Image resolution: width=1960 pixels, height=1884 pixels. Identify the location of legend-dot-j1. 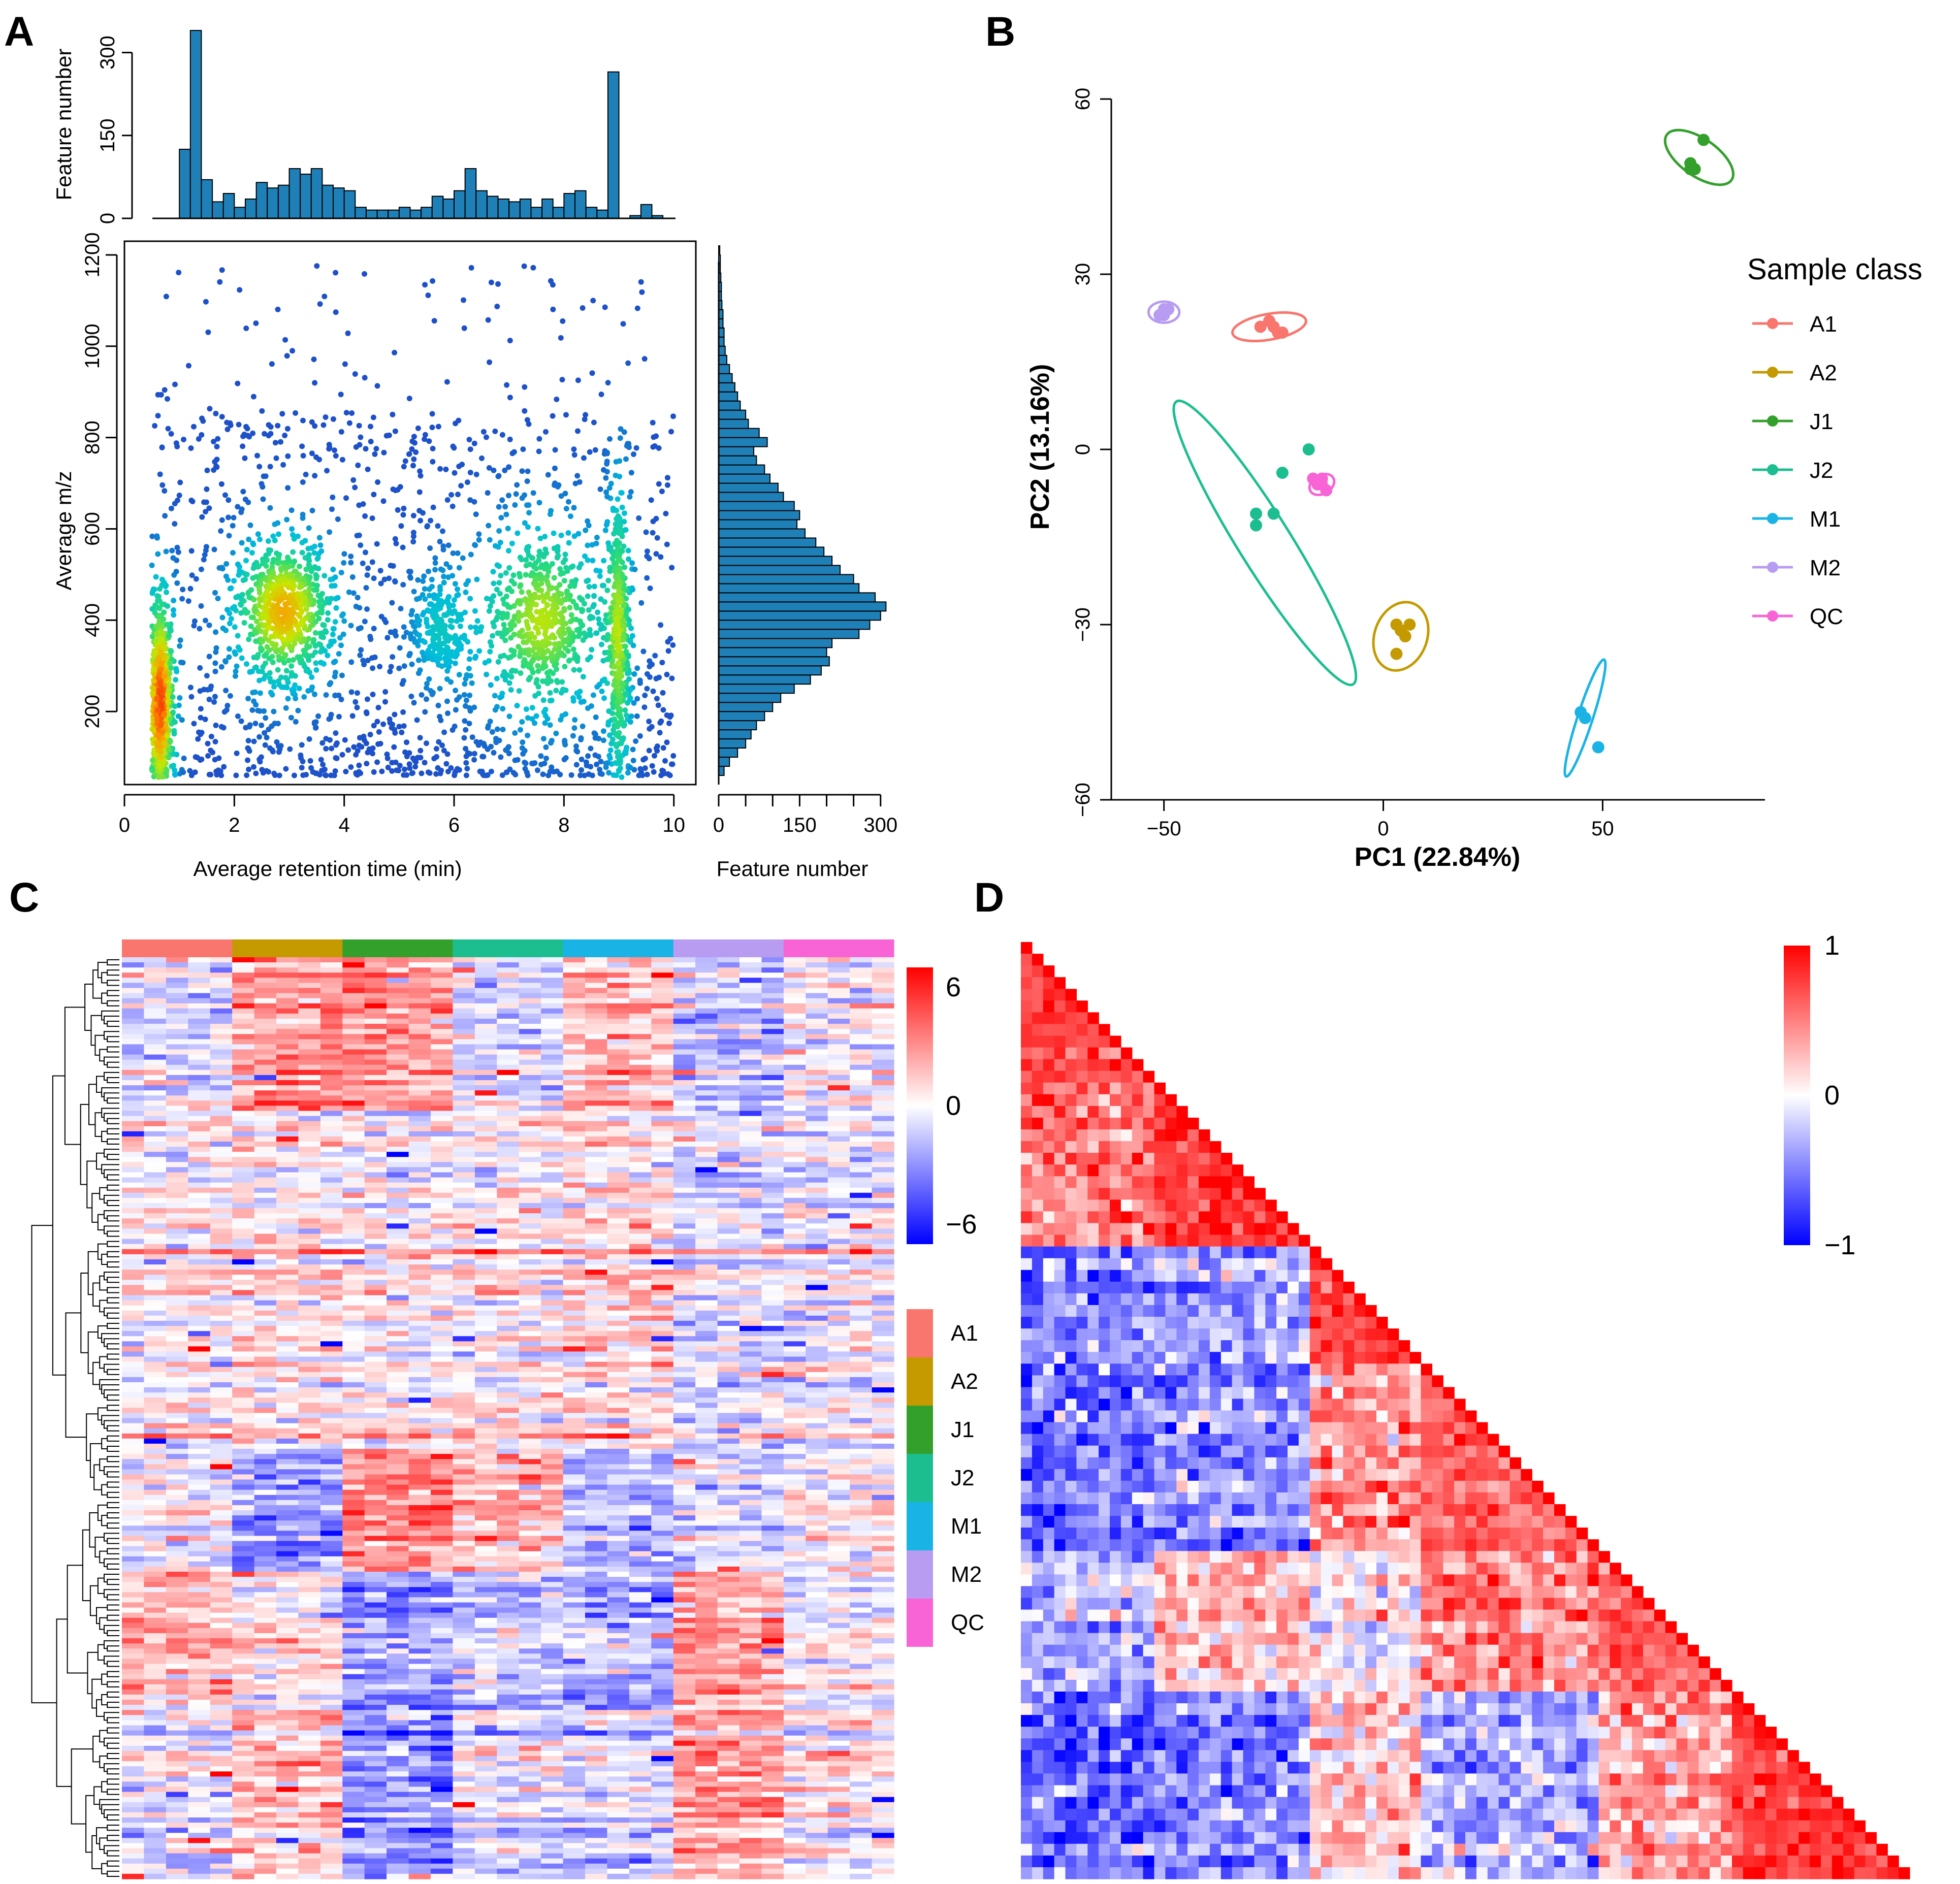
(1772, 421).